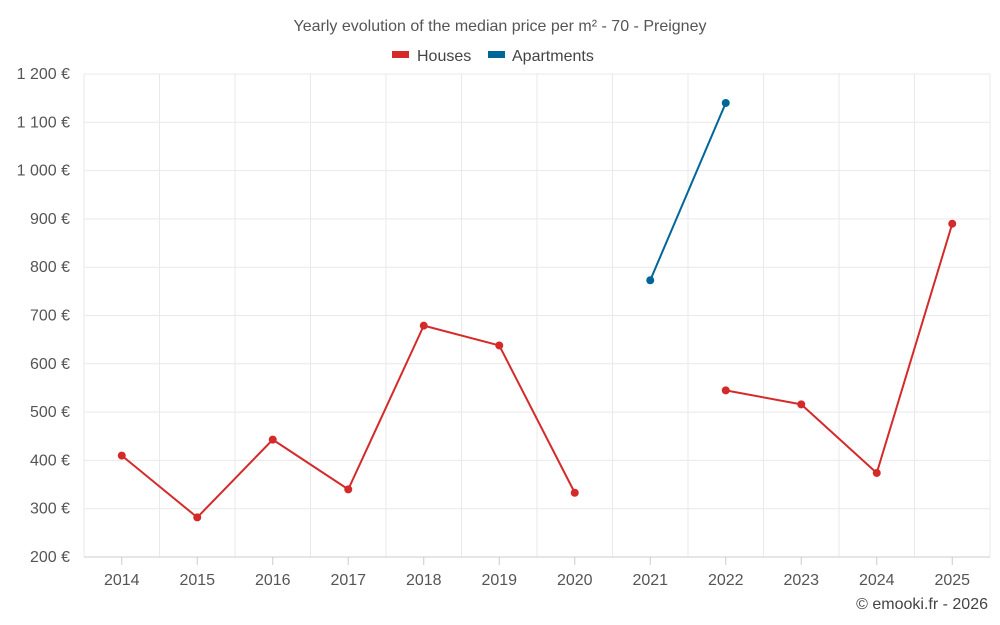 The width and height of the screenshot is (1000, 625). Describe the element at coordinates (122, 580) in the screenshot. I see `x-tick-label: 2014` at that location.